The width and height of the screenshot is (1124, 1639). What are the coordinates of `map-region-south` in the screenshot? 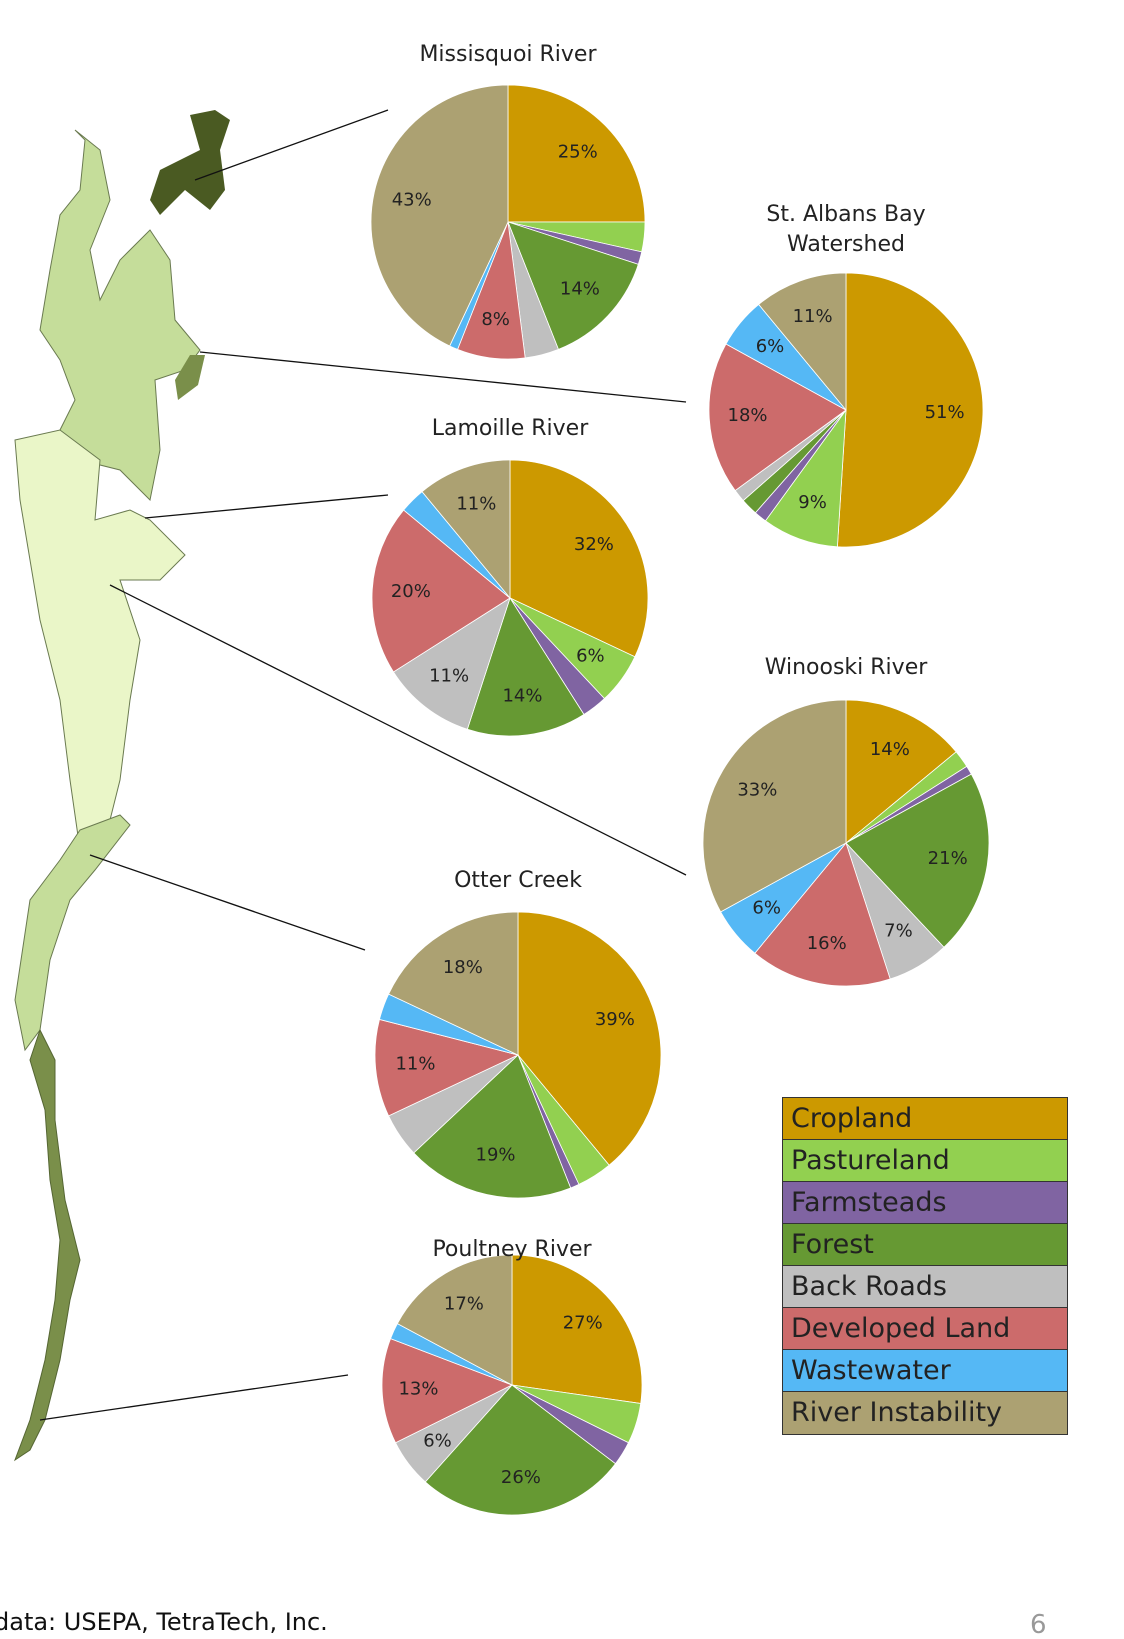 It's located at (47, 1245).